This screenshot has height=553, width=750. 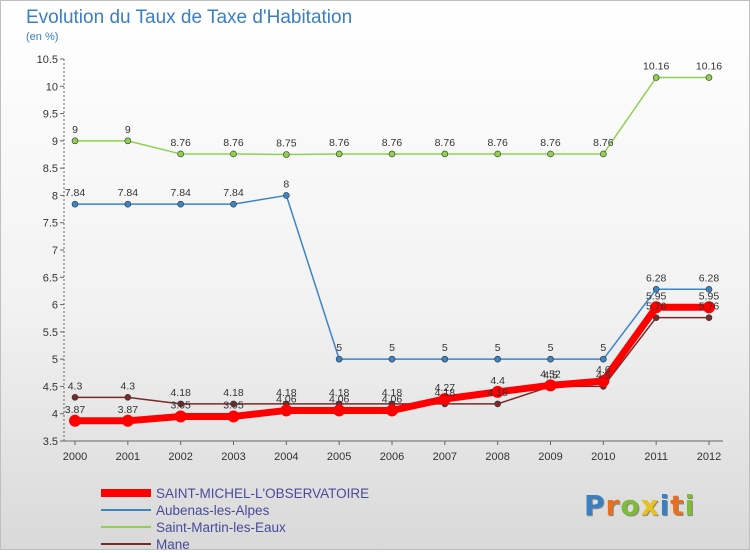 I want to click on x-tick-label: 2002, so click(x=180, y=457).